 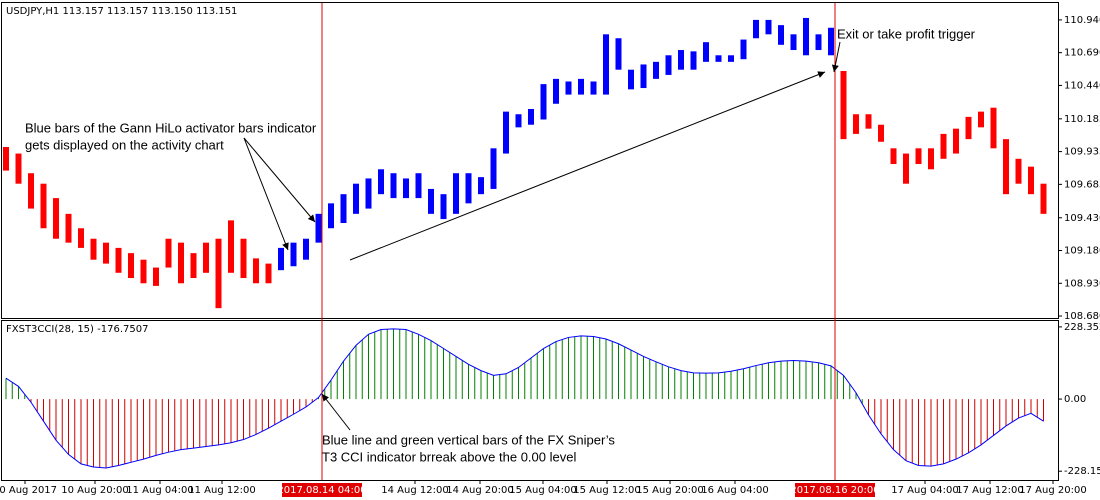 I want to click on y-tick-label: 108.680, so click(x=1082, y=316).